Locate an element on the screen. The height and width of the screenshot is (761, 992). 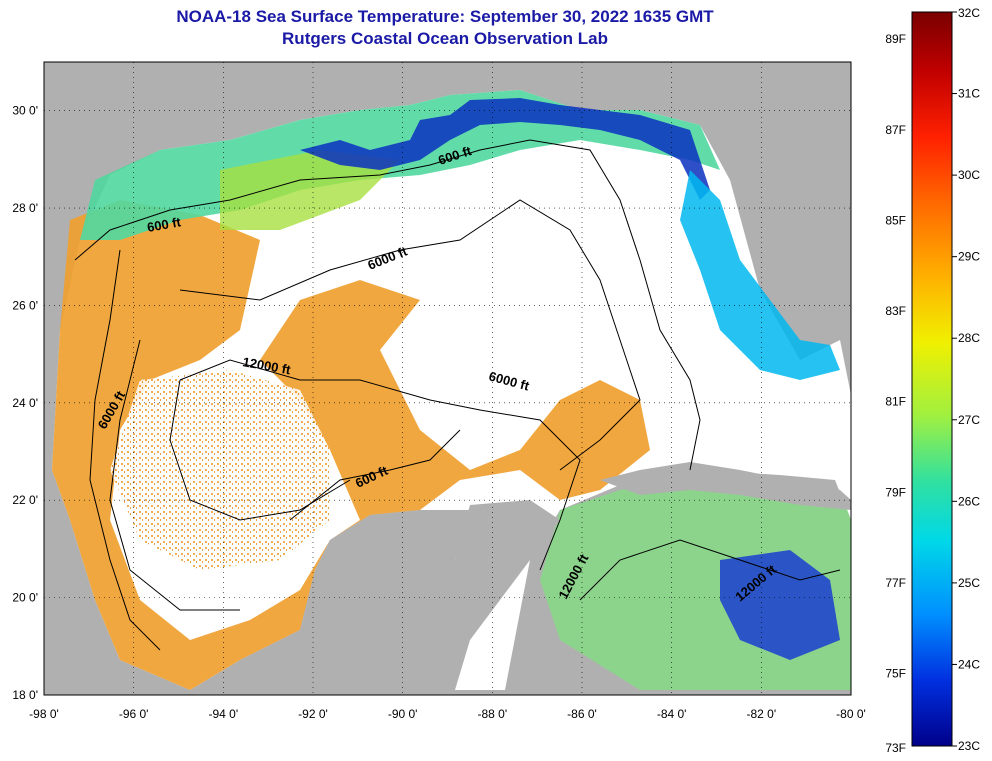
colorbar-fahrenheit-label: 77F is located at coordinates (895, 583).